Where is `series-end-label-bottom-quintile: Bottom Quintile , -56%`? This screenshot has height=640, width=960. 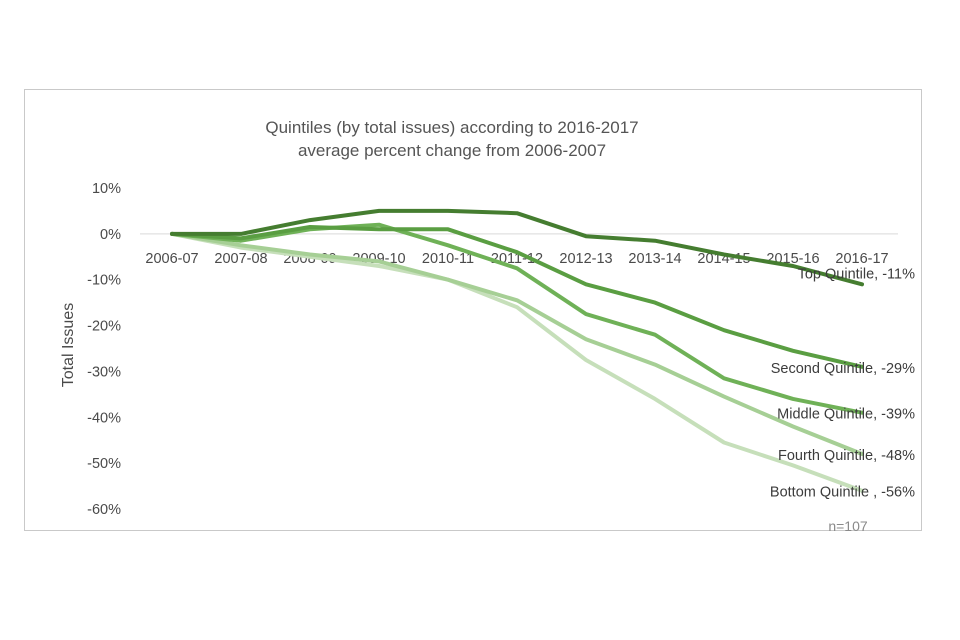
series-end-label-bottom-quintile: Bottom Quintile , -56% is located at coordinates (842, 493).